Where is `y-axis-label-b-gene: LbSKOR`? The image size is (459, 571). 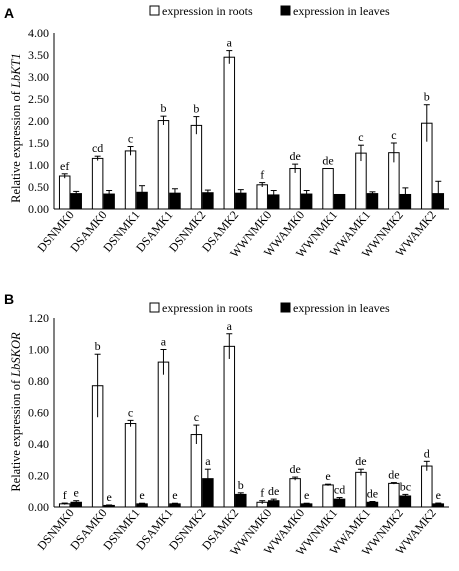 y-axis-label-b-gene: LbSKOR is located at coordinates (16, 355).